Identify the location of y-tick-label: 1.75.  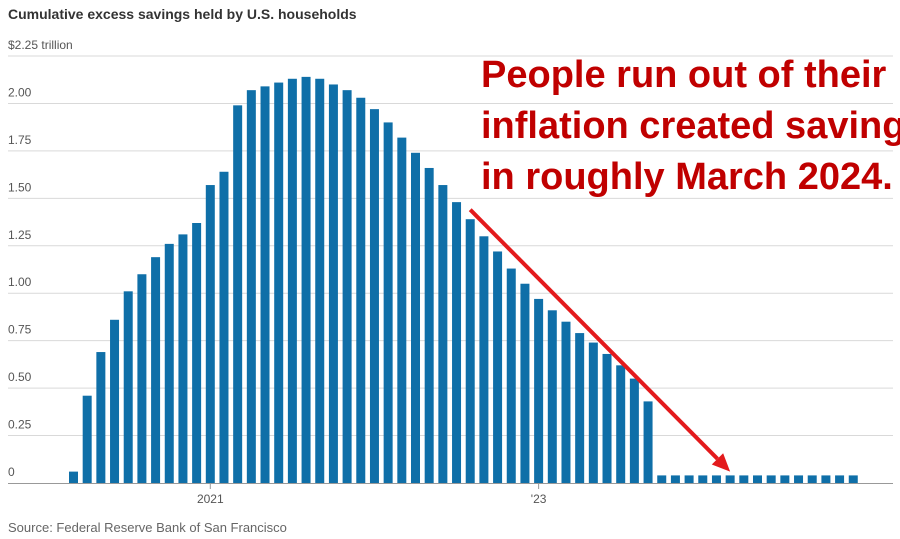
(20, 140).